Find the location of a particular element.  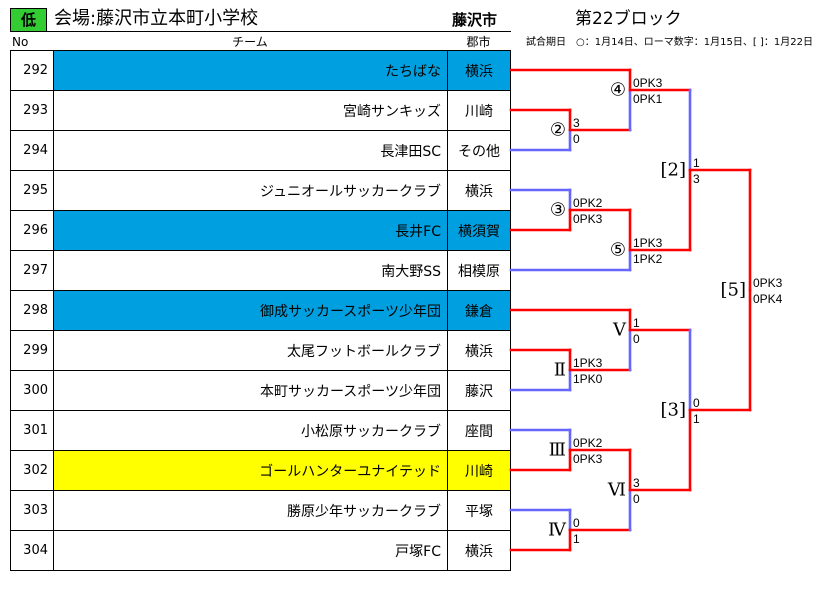

team-name: 宮崎サンキッズ is located at coordinates (251, 111).